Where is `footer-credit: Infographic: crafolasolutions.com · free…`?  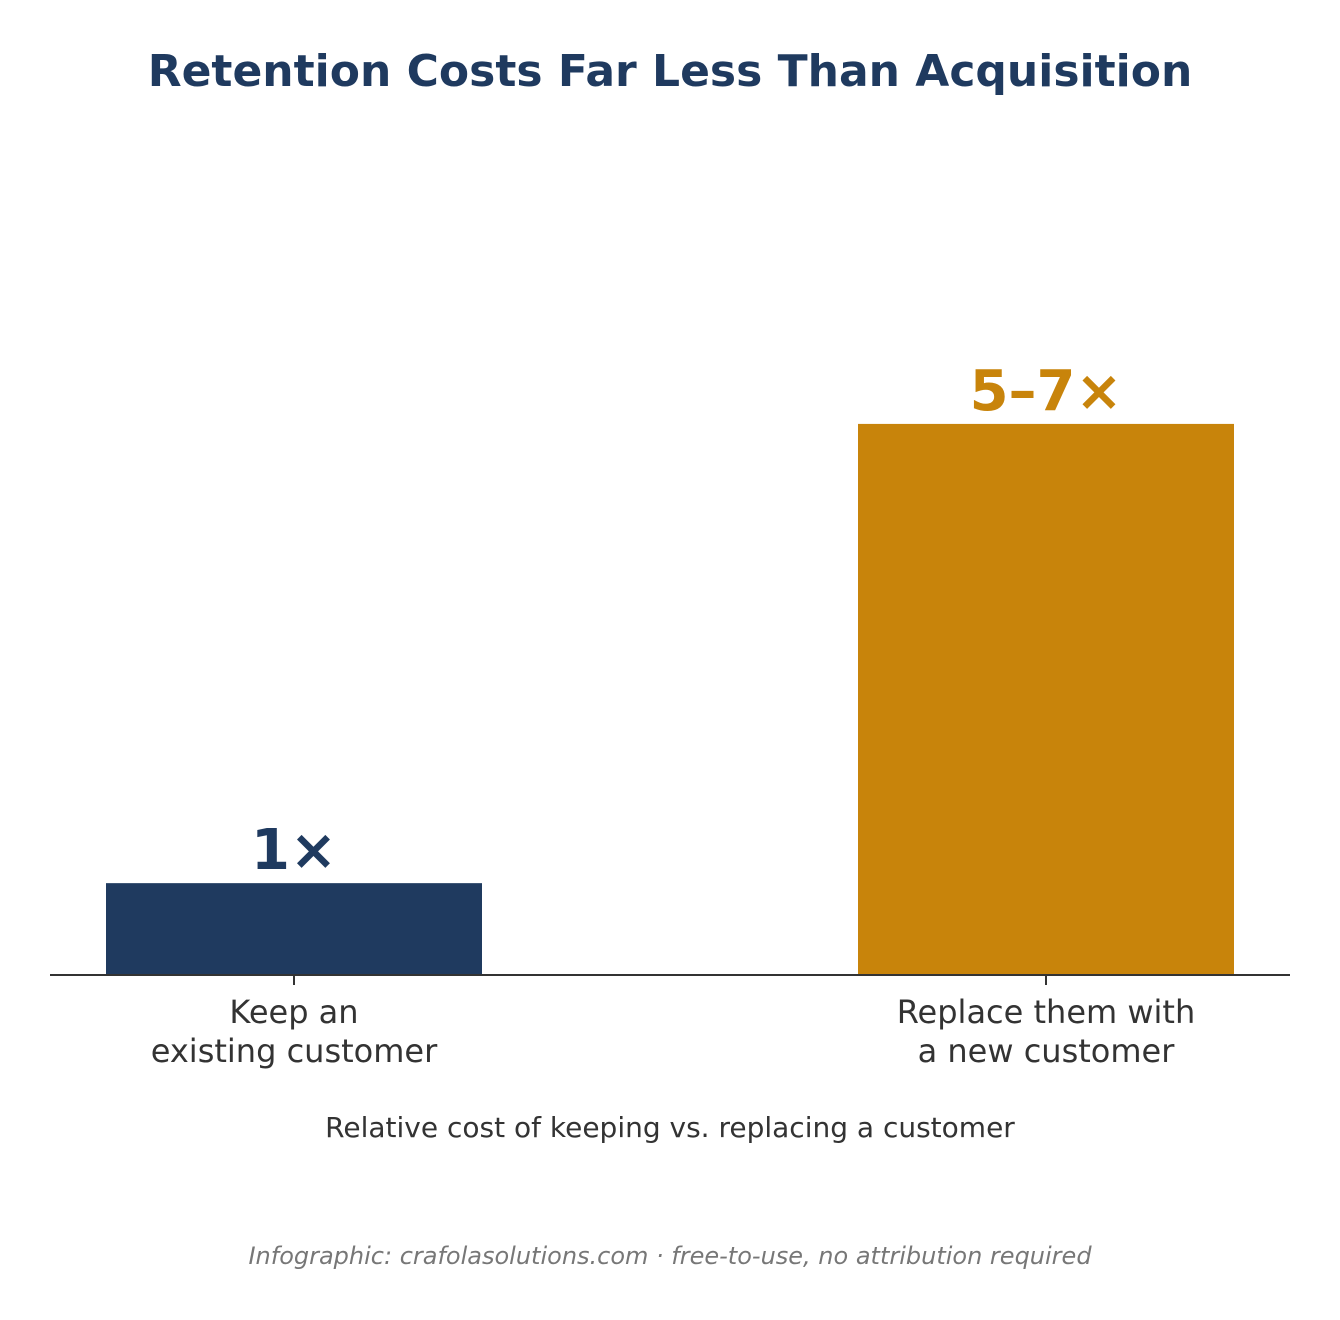 footer-credit: Infographic: crafolasolutions.com · free… is located at coordinates (670, 1256).